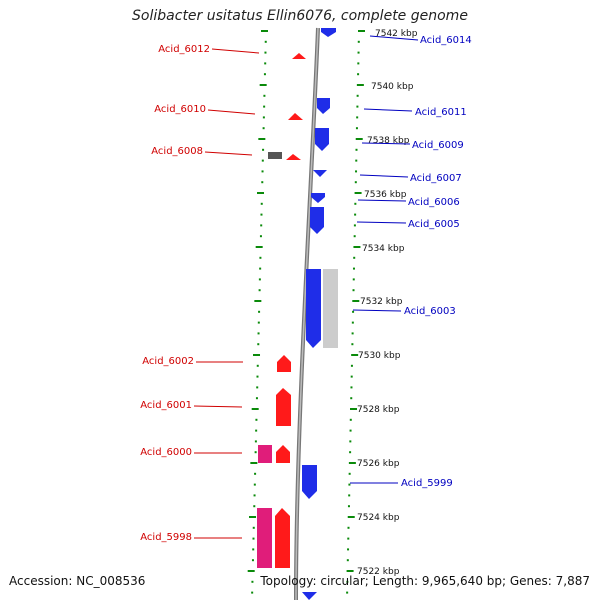 Image resolution: width=600 pixels, height=600 pixels. I want to click on gene-label-acid-6002: Acid_6002, so click(168, 361).